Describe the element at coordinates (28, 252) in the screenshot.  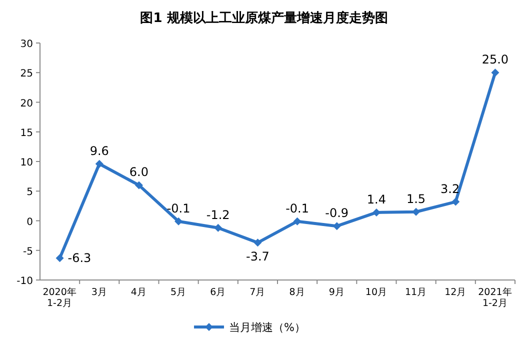
I see `y-tick-label: -5` at that location.